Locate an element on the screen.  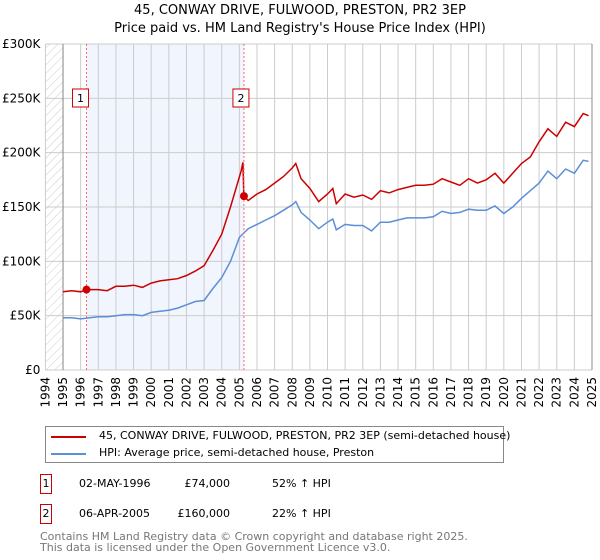
x-tick-label: 2008 is located at coordinates (292, 392).